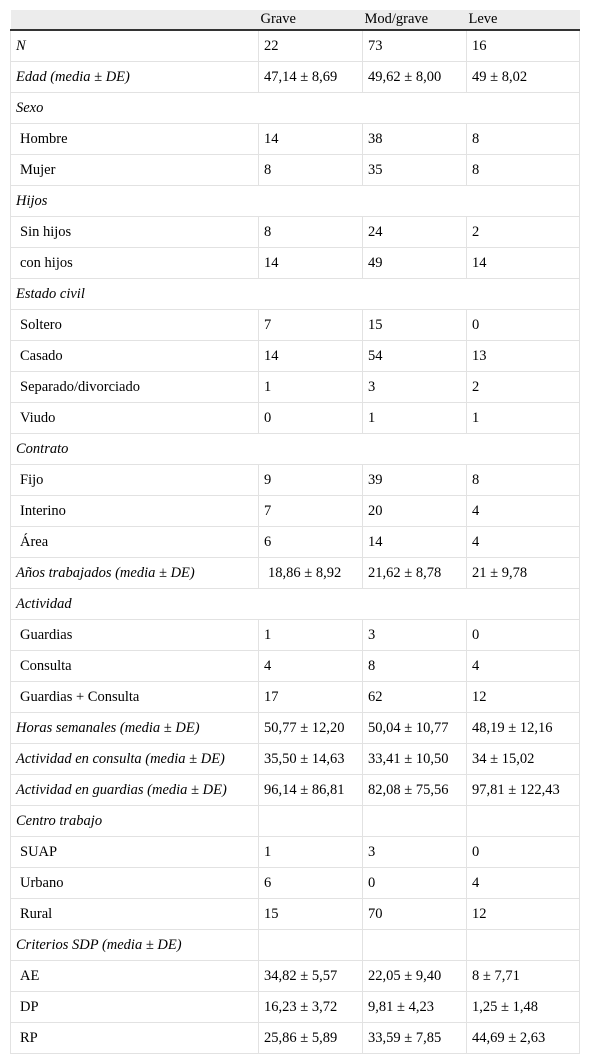 The width and height of the screenshot is (589, 1057). I want to click on table-row: Hombre 14 38 8, so click(295, 139).